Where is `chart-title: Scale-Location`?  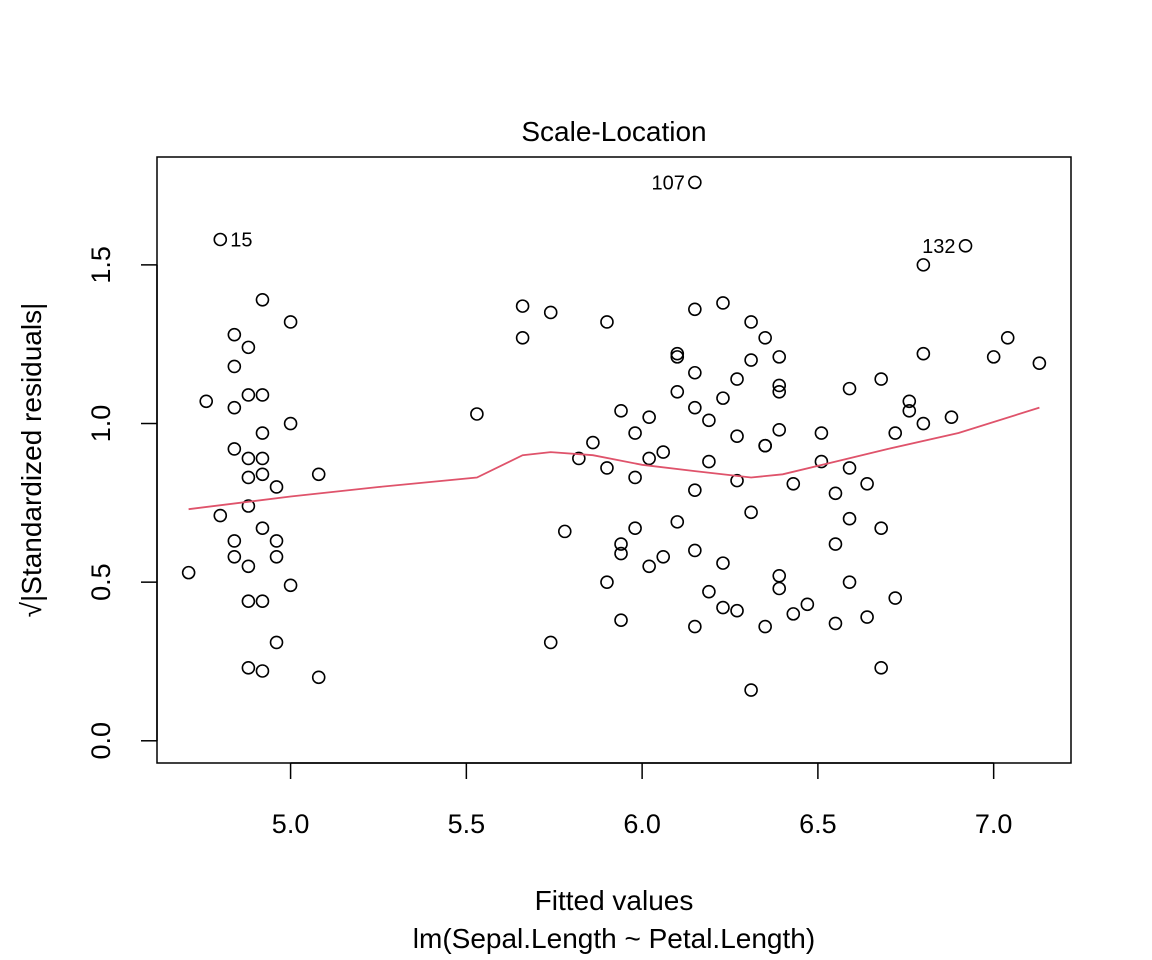 chart-title: Scale-Location is located at coordinates (613, 131).